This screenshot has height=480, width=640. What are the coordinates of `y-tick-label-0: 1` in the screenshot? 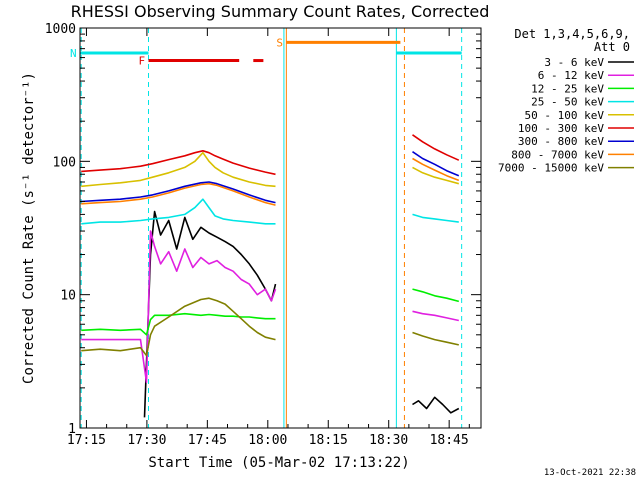 It's located at (72, 429).